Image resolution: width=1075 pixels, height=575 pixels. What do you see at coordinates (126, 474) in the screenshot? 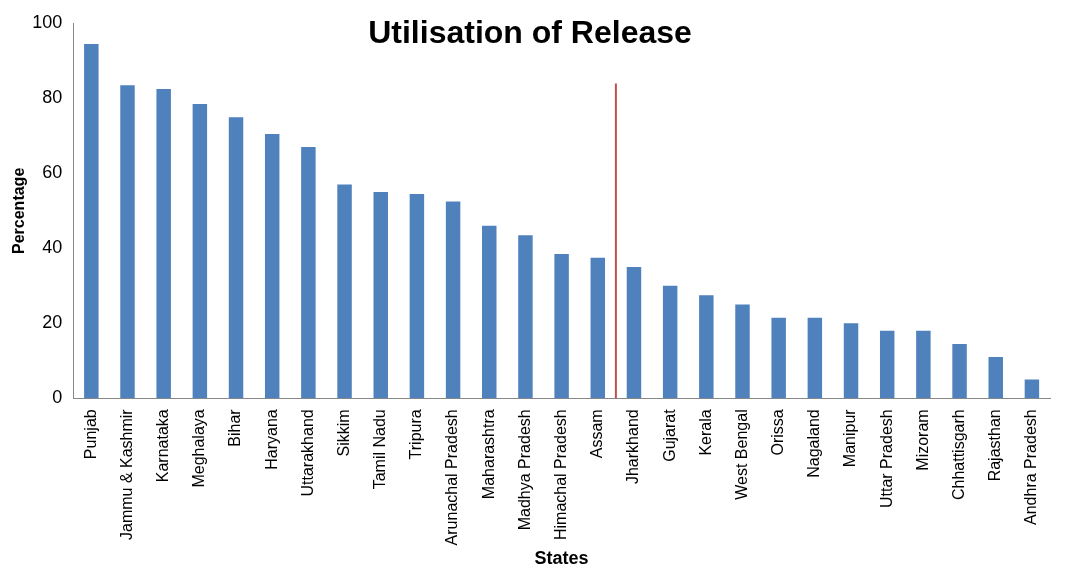
I see `x-tick-label: Jammu & Kashmir` at bounding box center [126, 474].